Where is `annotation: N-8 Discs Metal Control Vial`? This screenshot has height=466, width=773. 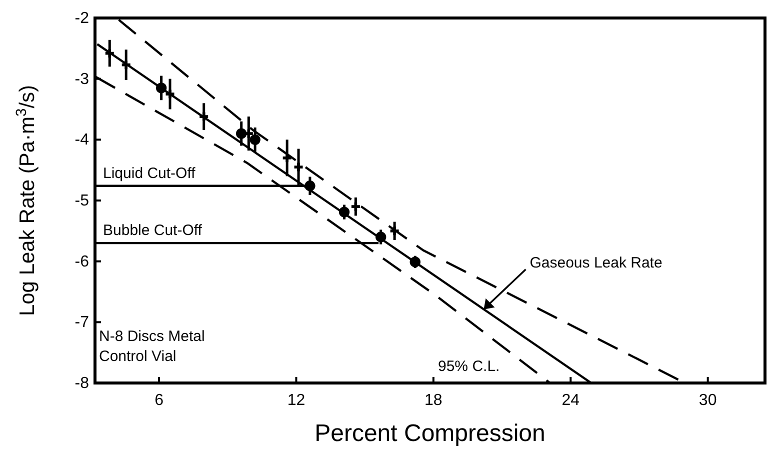 annotation: N-8 Discs Metal Control Vial is located at coordinates (152, 346).